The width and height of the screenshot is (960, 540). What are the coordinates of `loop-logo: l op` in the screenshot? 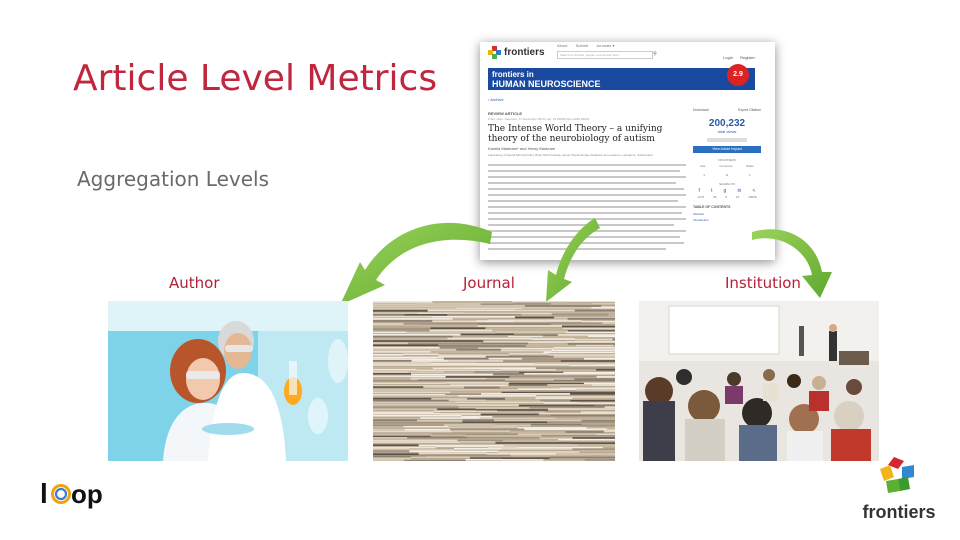 It's located at (71, 493).